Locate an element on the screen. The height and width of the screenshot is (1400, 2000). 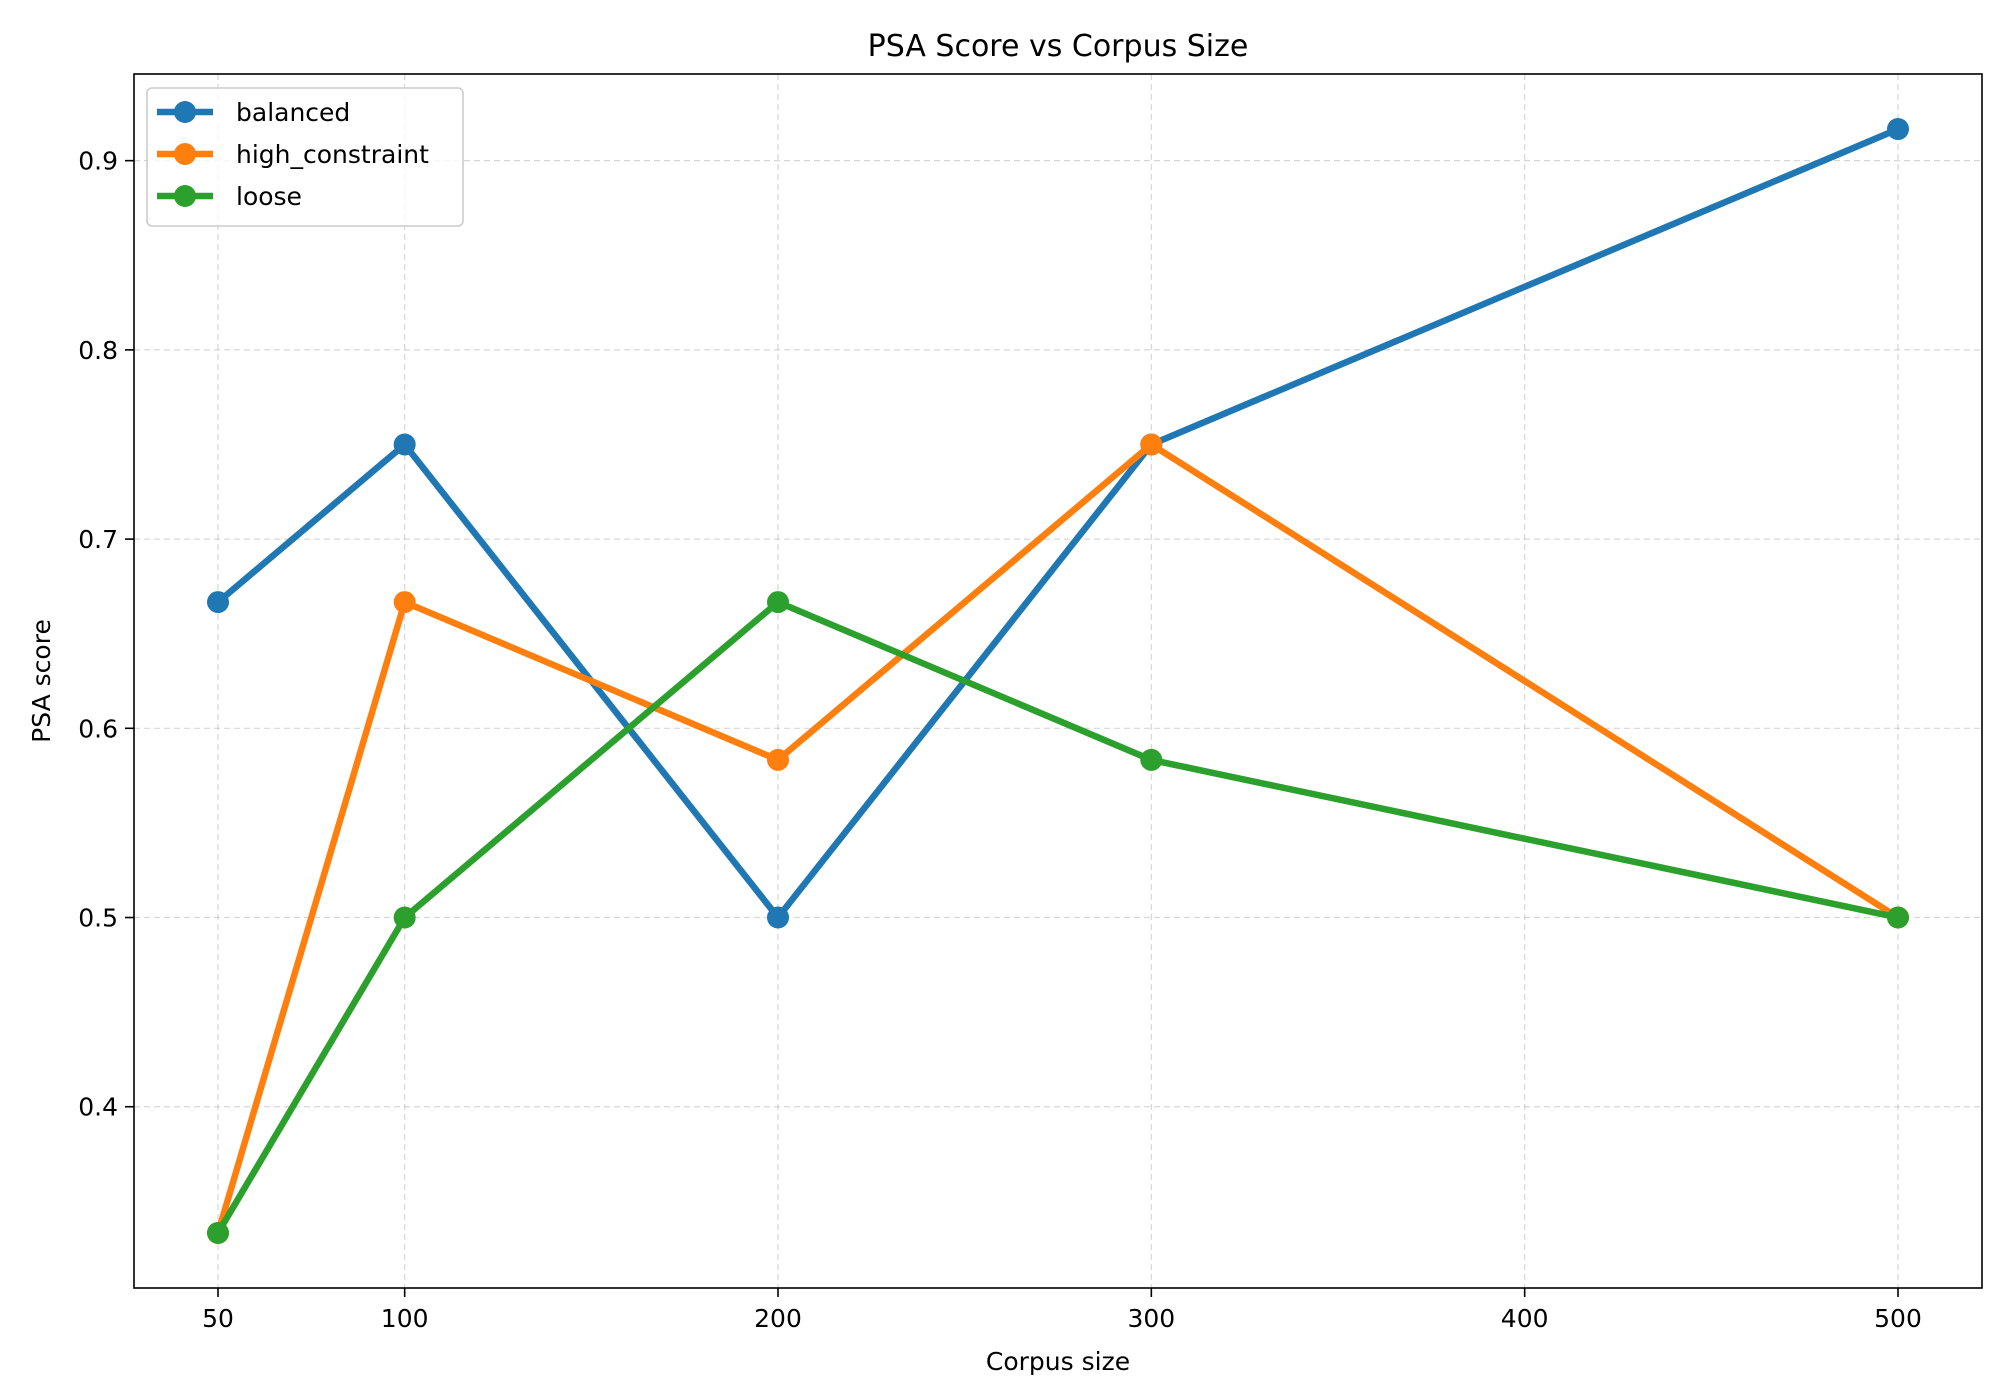
y-tick-label: 0.6 is located at coordinates (98, 728).